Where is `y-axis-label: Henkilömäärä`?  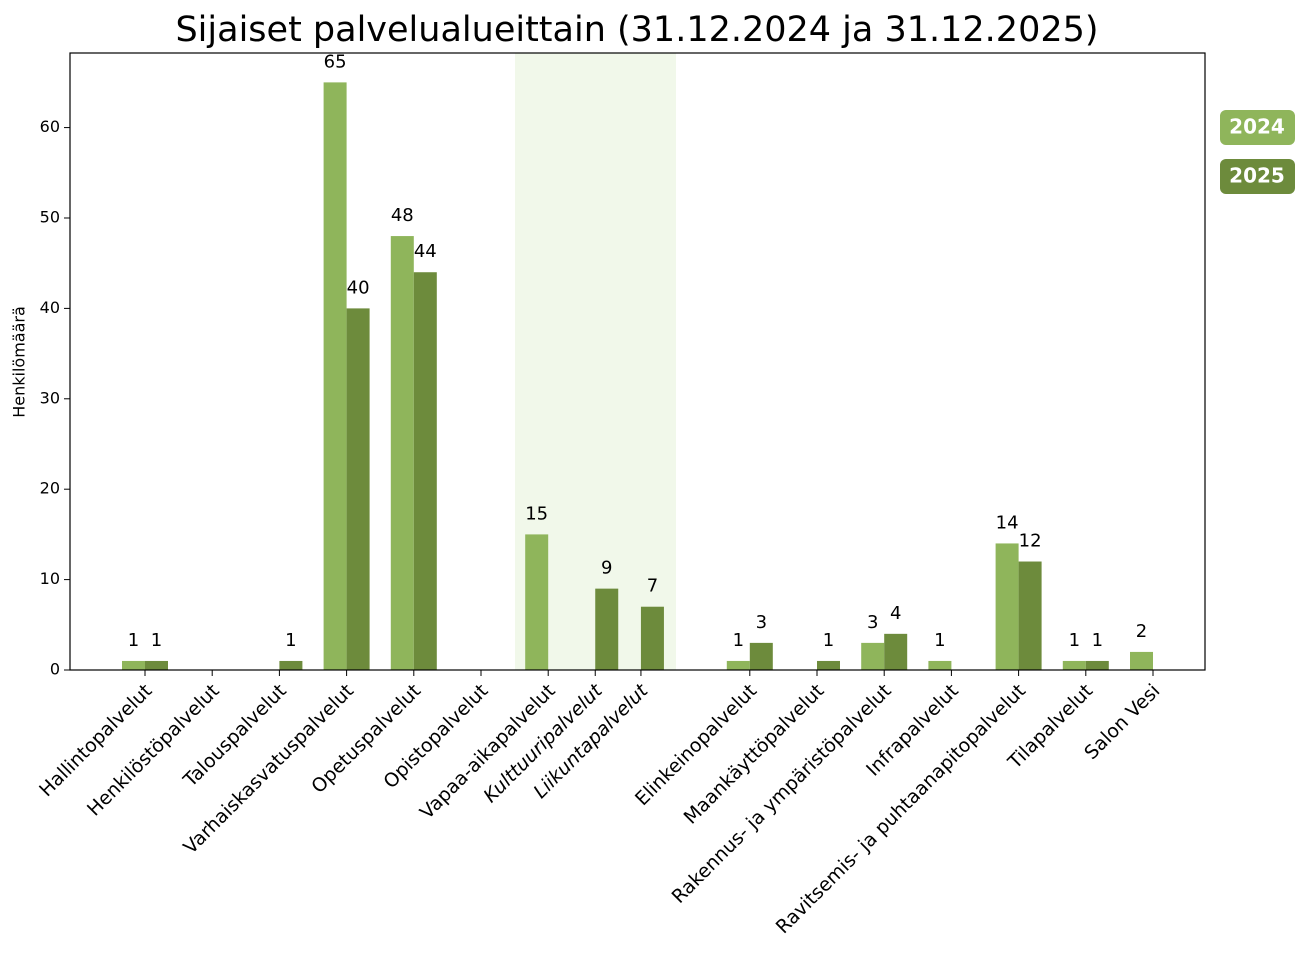
y-axis-label: Henkilömäärä is located at coordinates (19, 362).